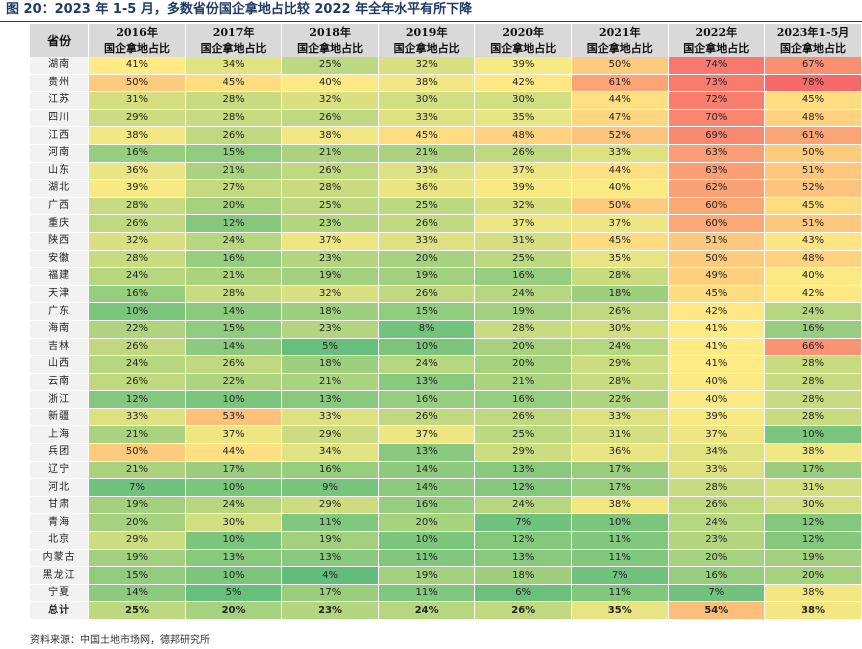  Describe the element at coordinates (427, 311) in the screenshot. I see `value-cell: 15%` at that location.